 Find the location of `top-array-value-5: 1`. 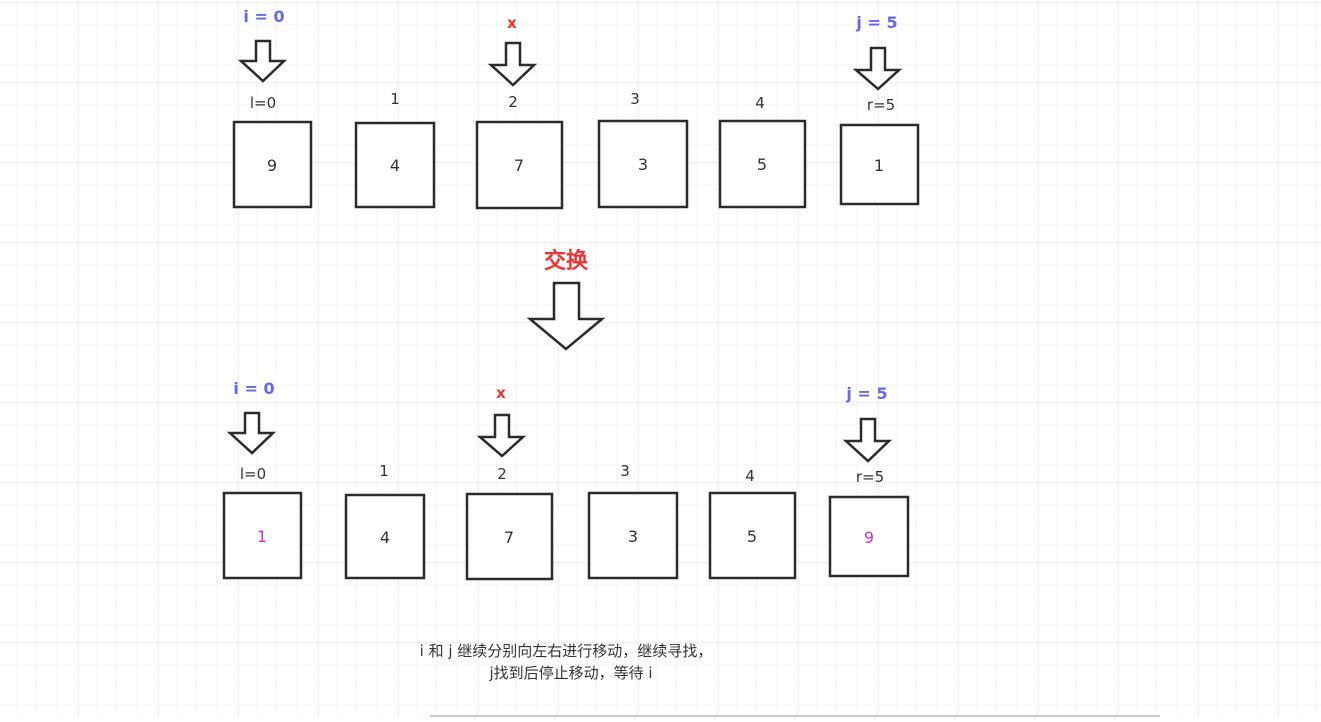

top-array-value-5: 1 is located at coordinates (879, 165).